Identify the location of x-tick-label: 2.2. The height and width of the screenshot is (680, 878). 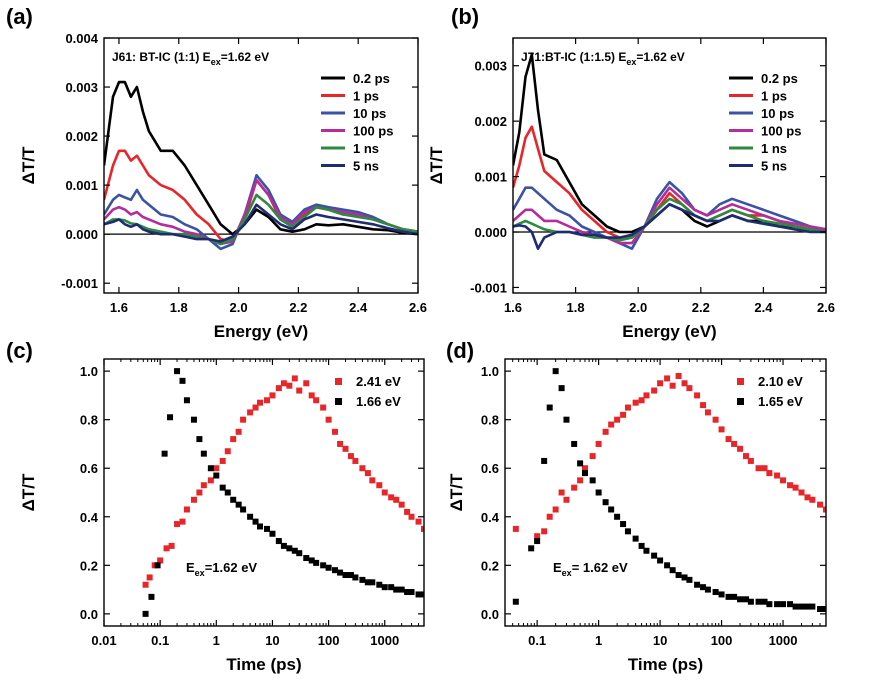
(701, 307).